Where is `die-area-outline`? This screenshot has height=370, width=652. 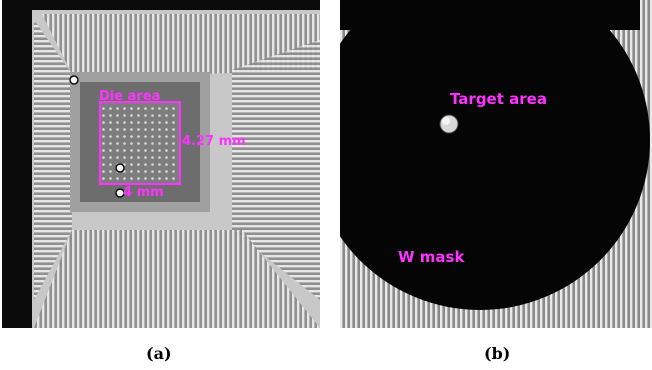
die-area-outline is located at coordinates (140, 143).